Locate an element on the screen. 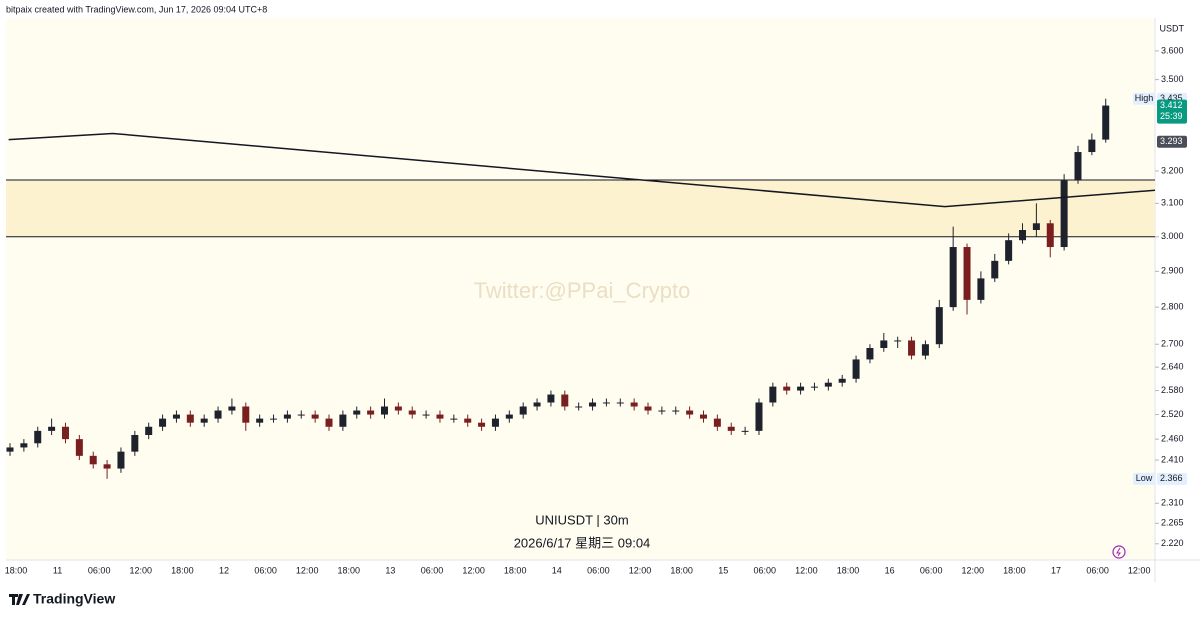 The height and width of the screenshot is (619, 1200). y-tick-label: 2.580 is located at coordinates (1172, 390).